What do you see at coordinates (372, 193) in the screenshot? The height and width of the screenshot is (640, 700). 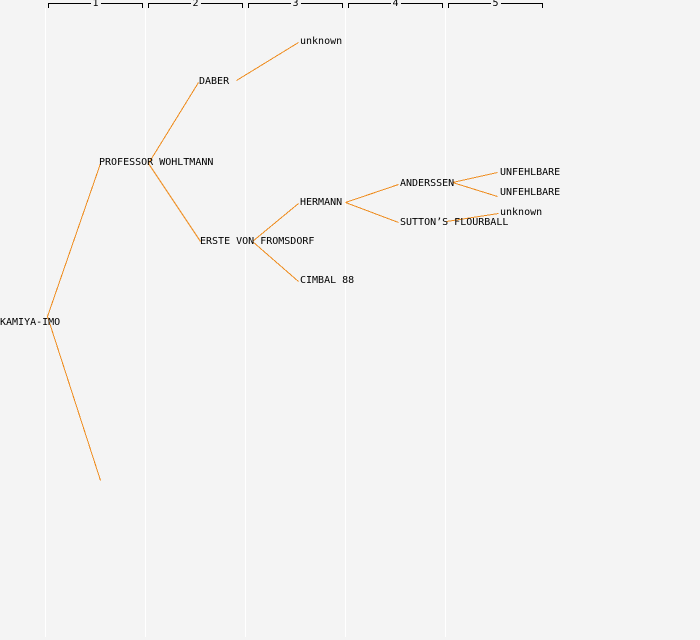 I see `pedigree-edge-hermann-to-anderssen` at bounding box center [372, 193].